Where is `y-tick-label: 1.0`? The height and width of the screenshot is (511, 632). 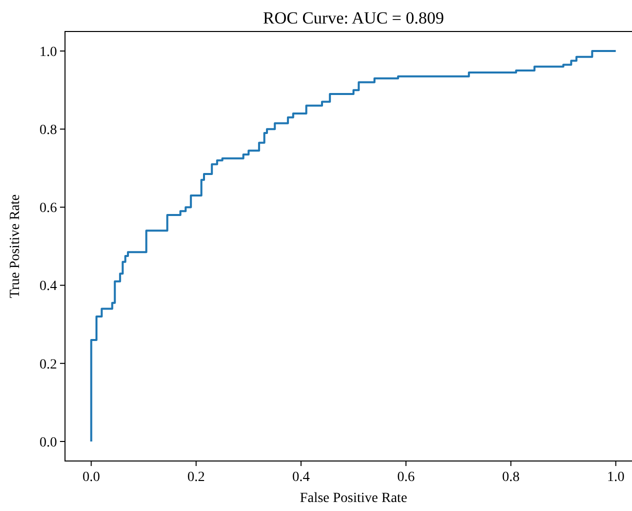 y-tick-label: 1.0 is located at coordinates (48, 52).